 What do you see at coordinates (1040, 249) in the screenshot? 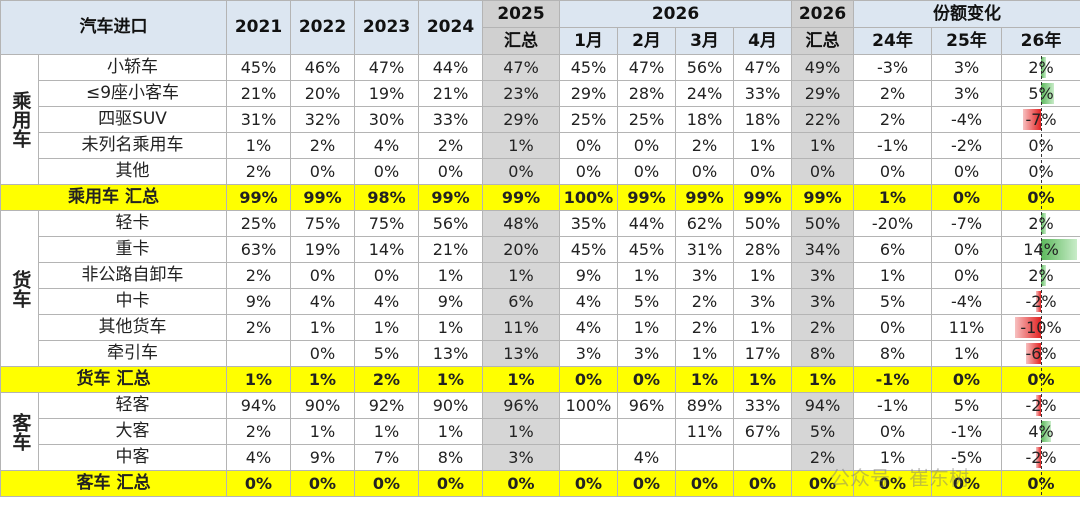
I see `share-change-26-cell: 14%` at bounding box center [1040, 249].